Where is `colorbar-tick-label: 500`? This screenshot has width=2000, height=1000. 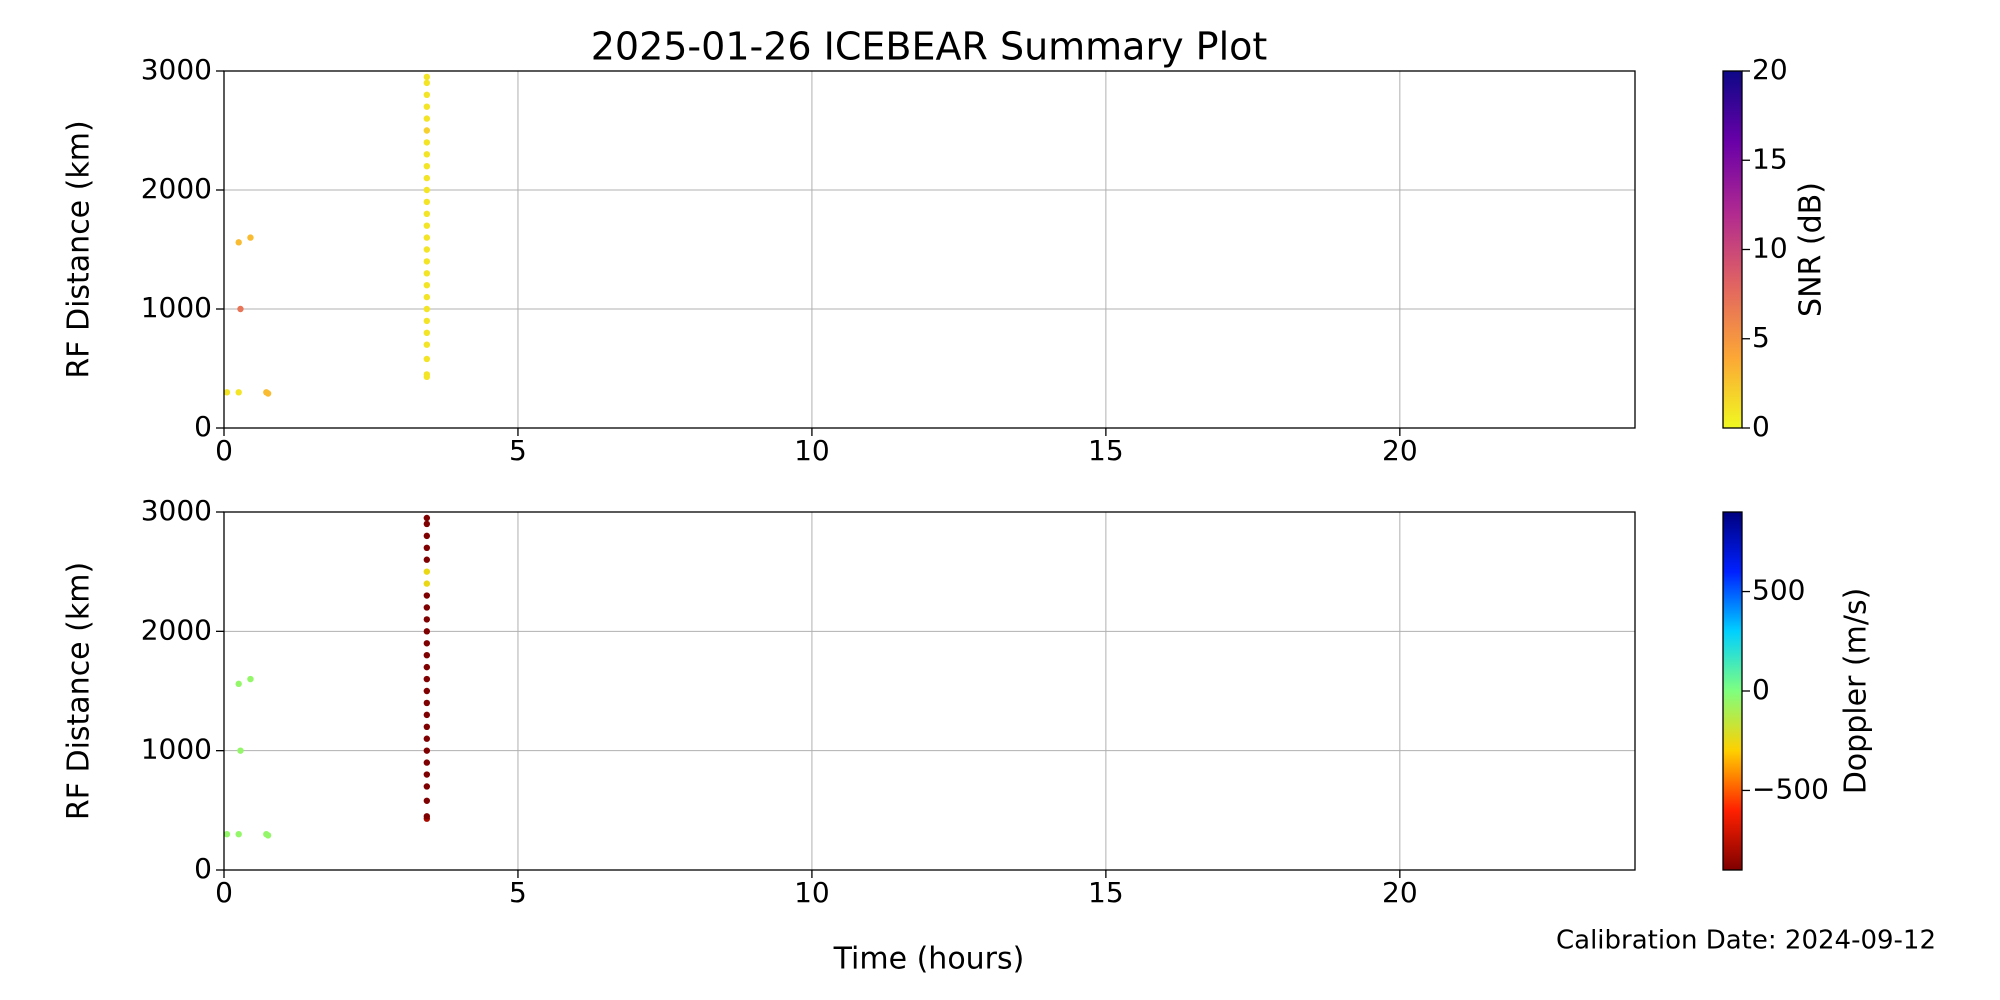 colorbar-tick-label: 500 is located at coordinates (1778, 590).